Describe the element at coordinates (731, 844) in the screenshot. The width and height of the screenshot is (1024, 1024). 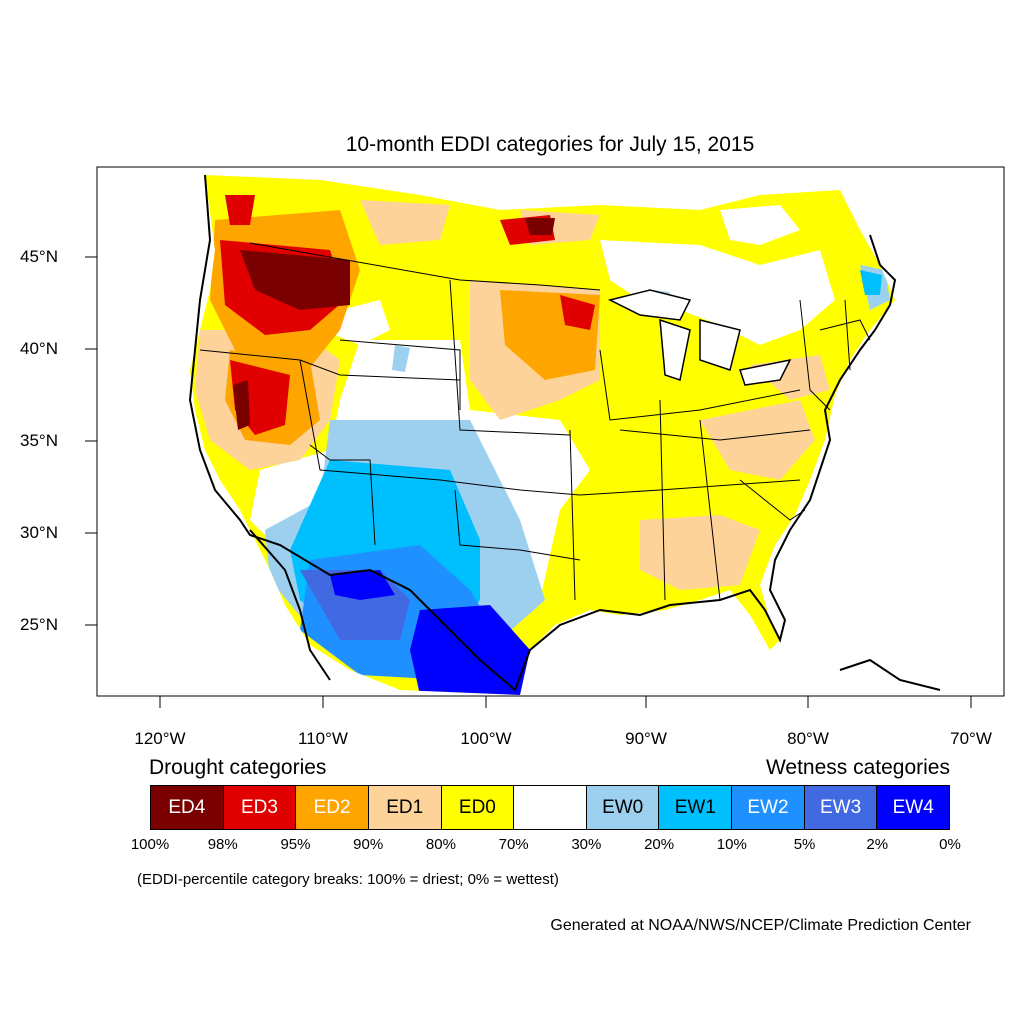
I see `break-label: 10%` at that location.